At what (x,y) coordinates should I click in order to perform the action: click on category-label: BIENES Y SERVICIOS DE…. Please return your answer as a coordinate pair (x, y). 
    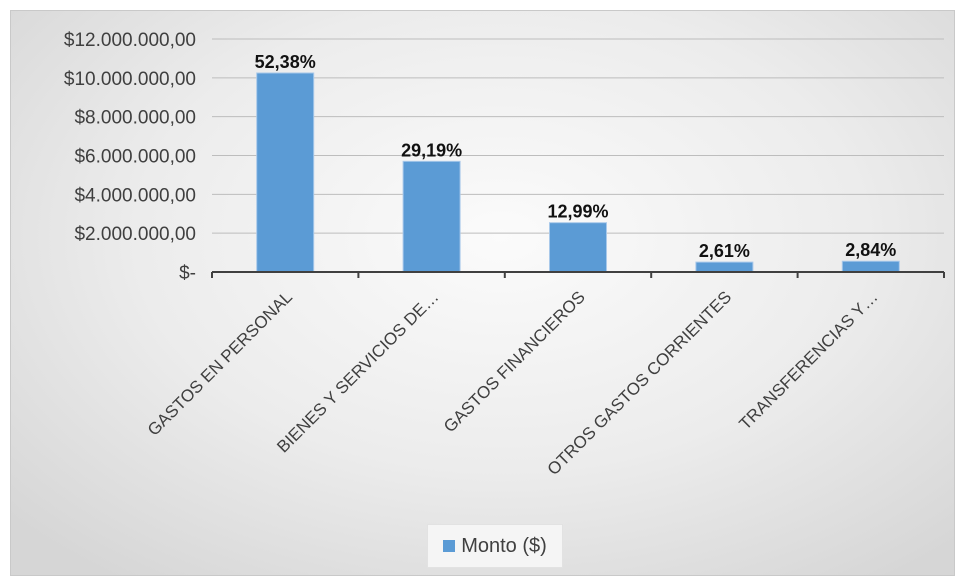
    Looking at the image, I should click on (357, 371).